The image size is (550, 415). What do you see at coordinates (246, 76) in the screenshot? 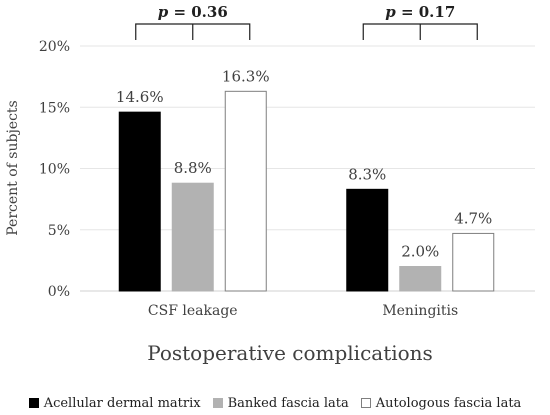
I see `data-label: 16.3%` at bounding box center [246, 76].